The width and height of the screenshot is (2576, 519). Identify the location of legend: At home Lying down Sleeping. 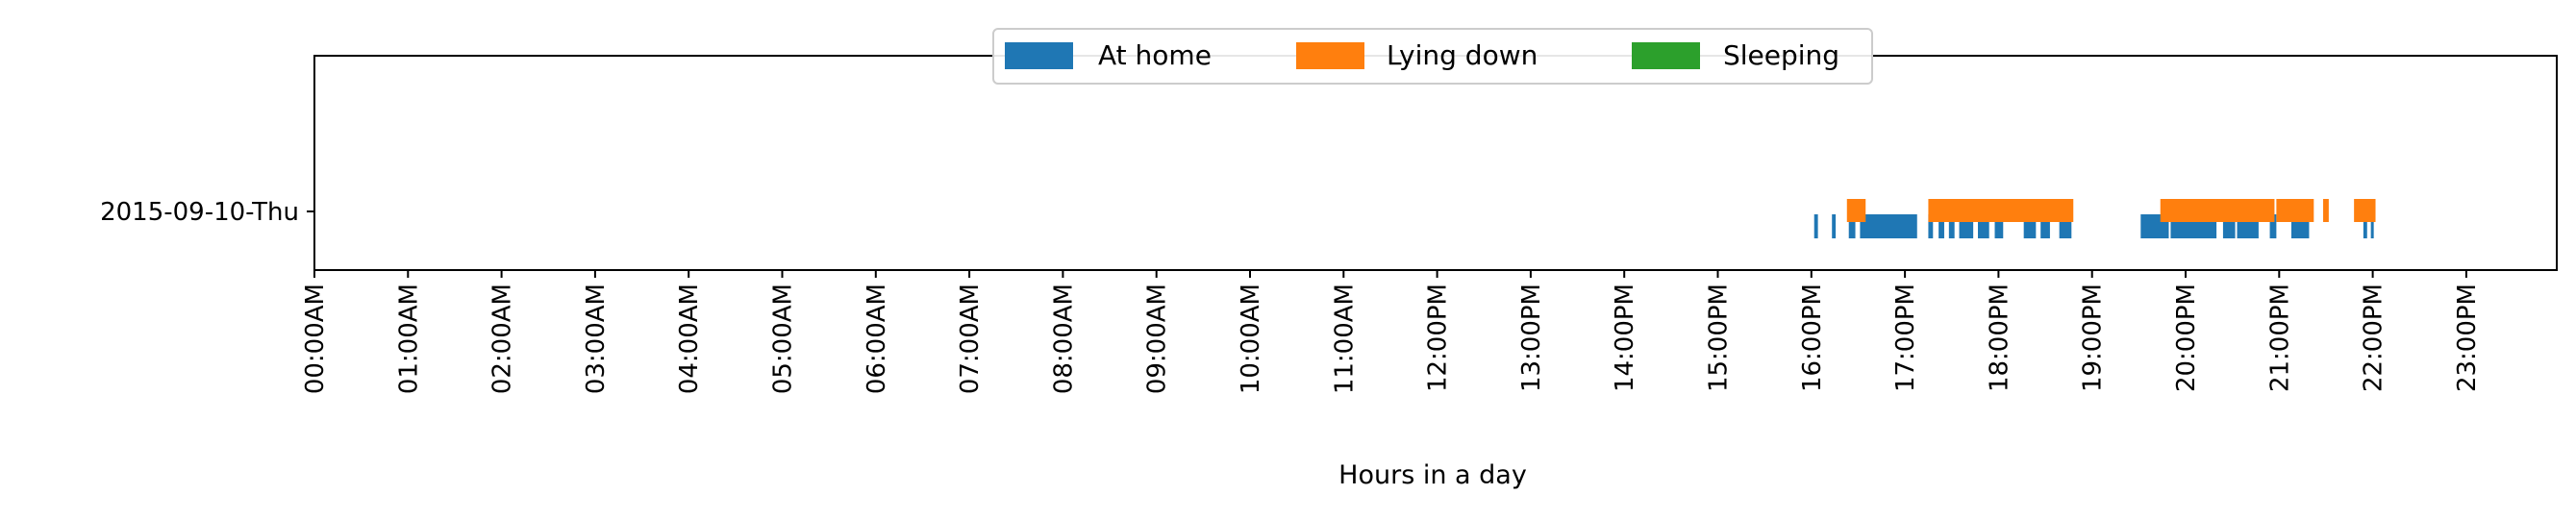
(1432, 56).